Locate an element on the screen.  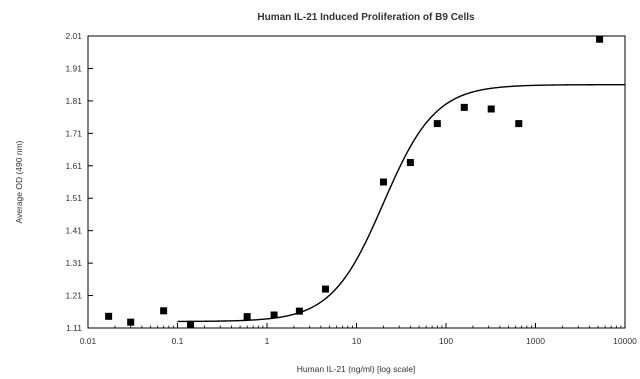
x-axis-label: Human IL-21 (ng/ml) [log scale] is located at coordinates (356, 369).